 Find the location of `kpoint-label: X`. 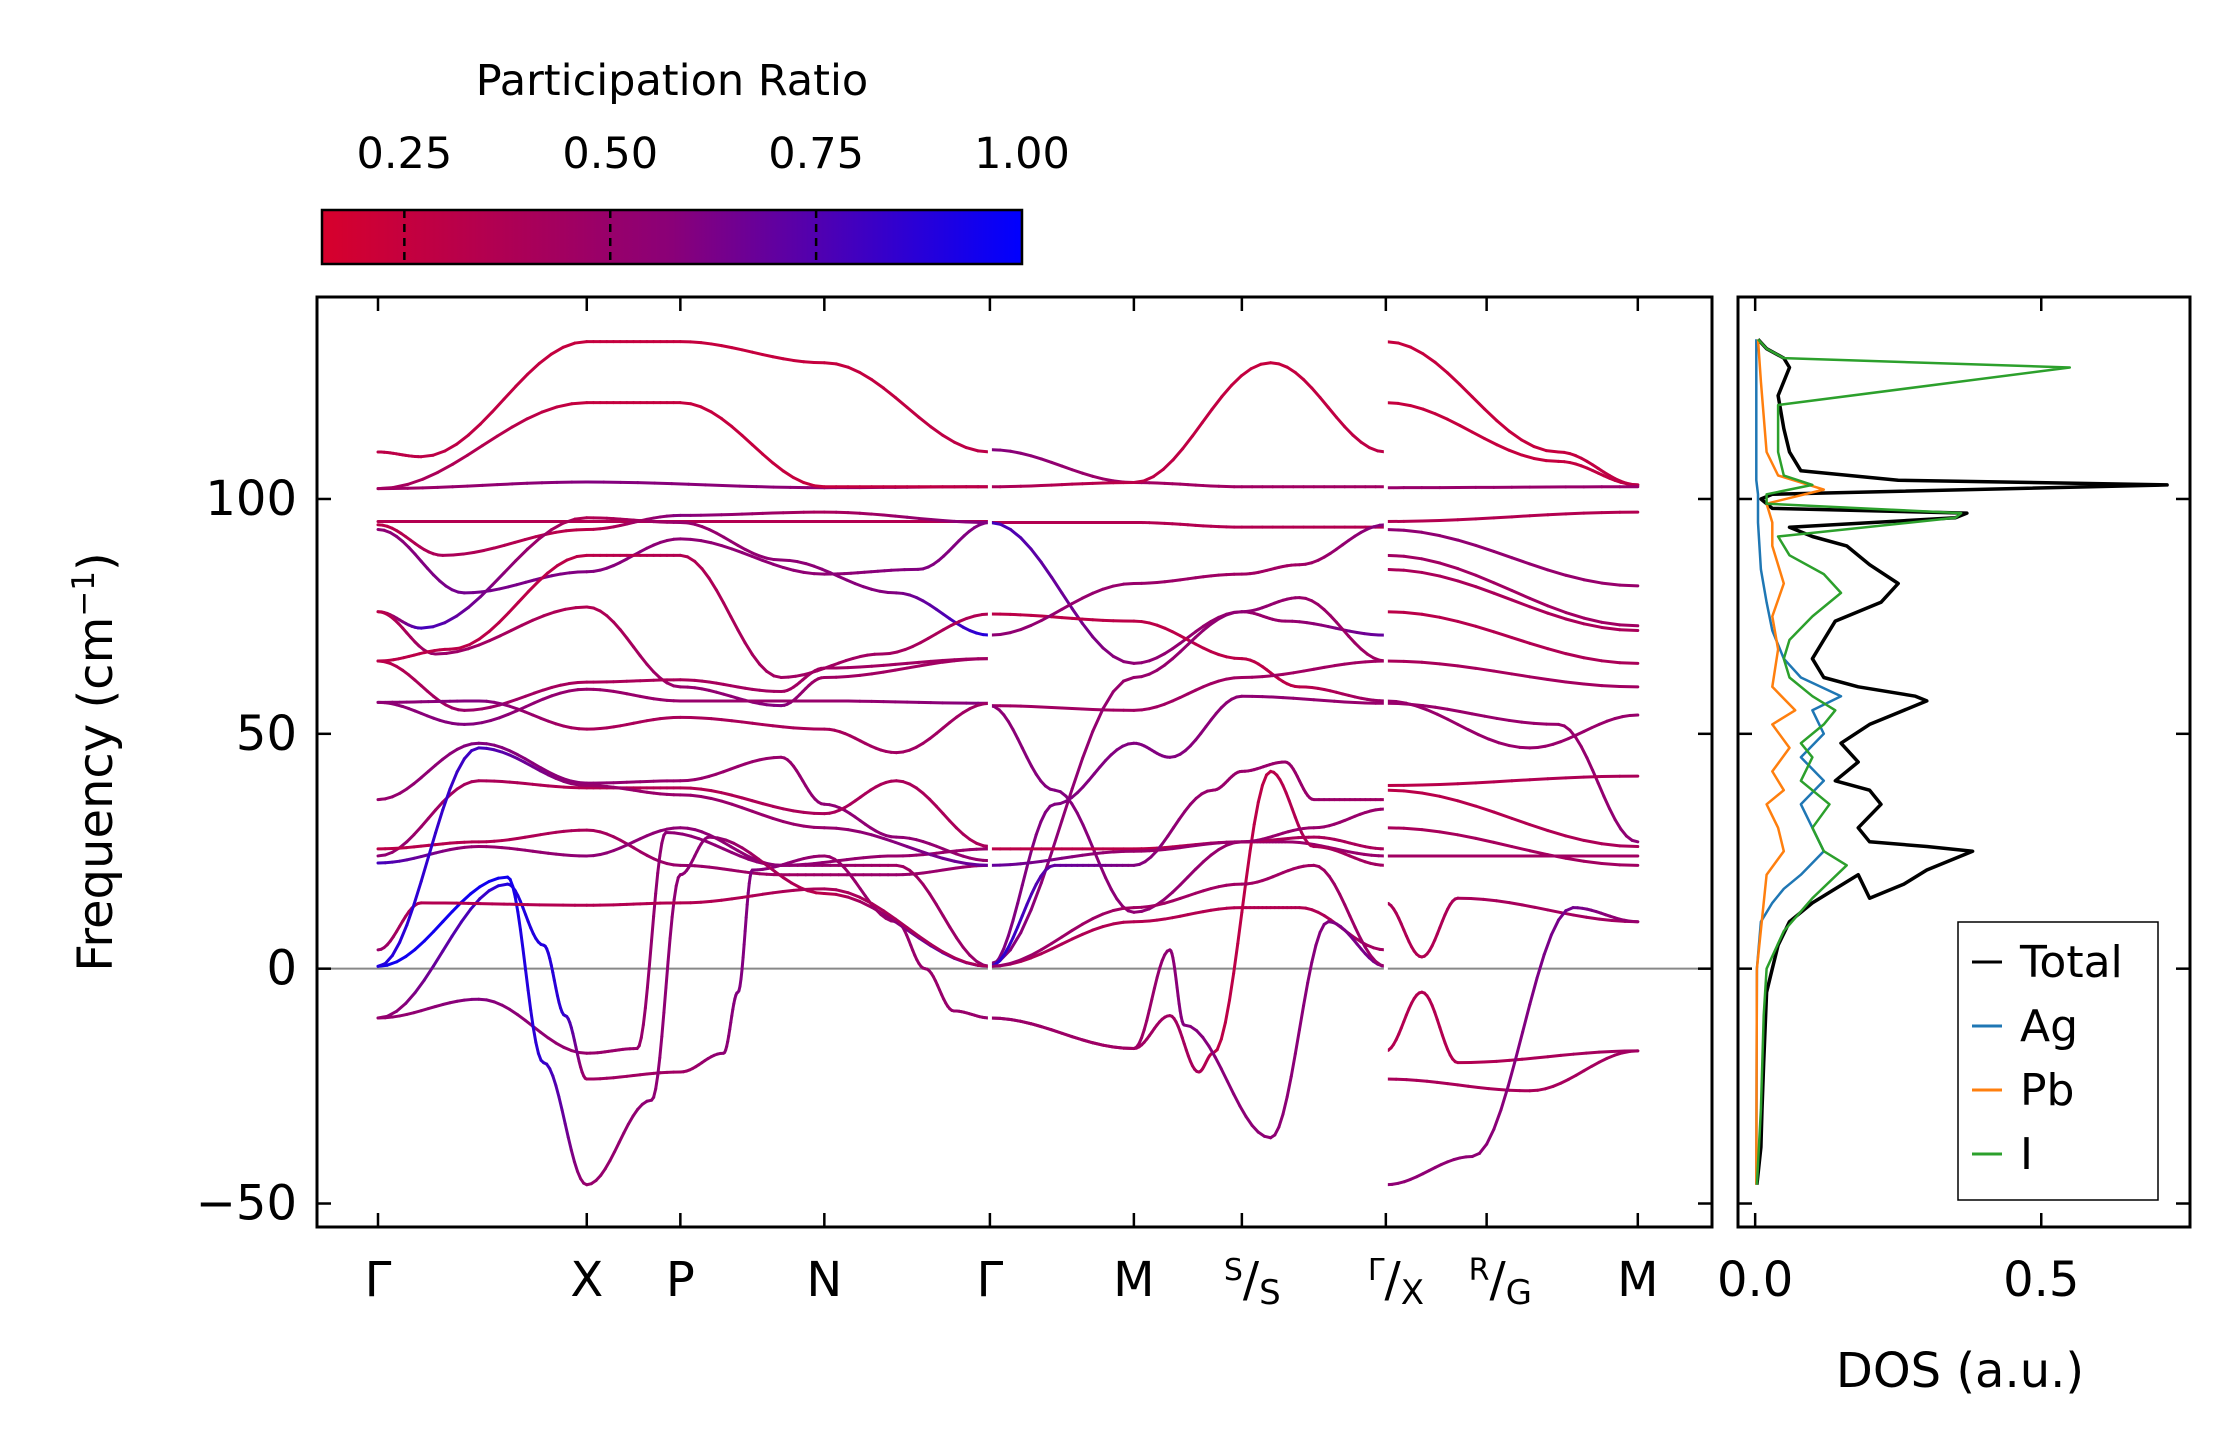

kpoint-label: X is located at coordinates (586, 1280).